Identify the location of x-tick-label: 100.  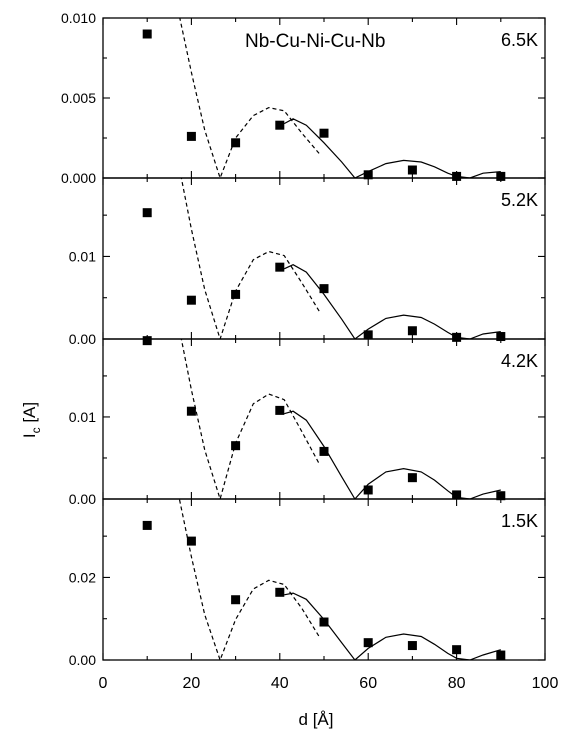
(545, 683).